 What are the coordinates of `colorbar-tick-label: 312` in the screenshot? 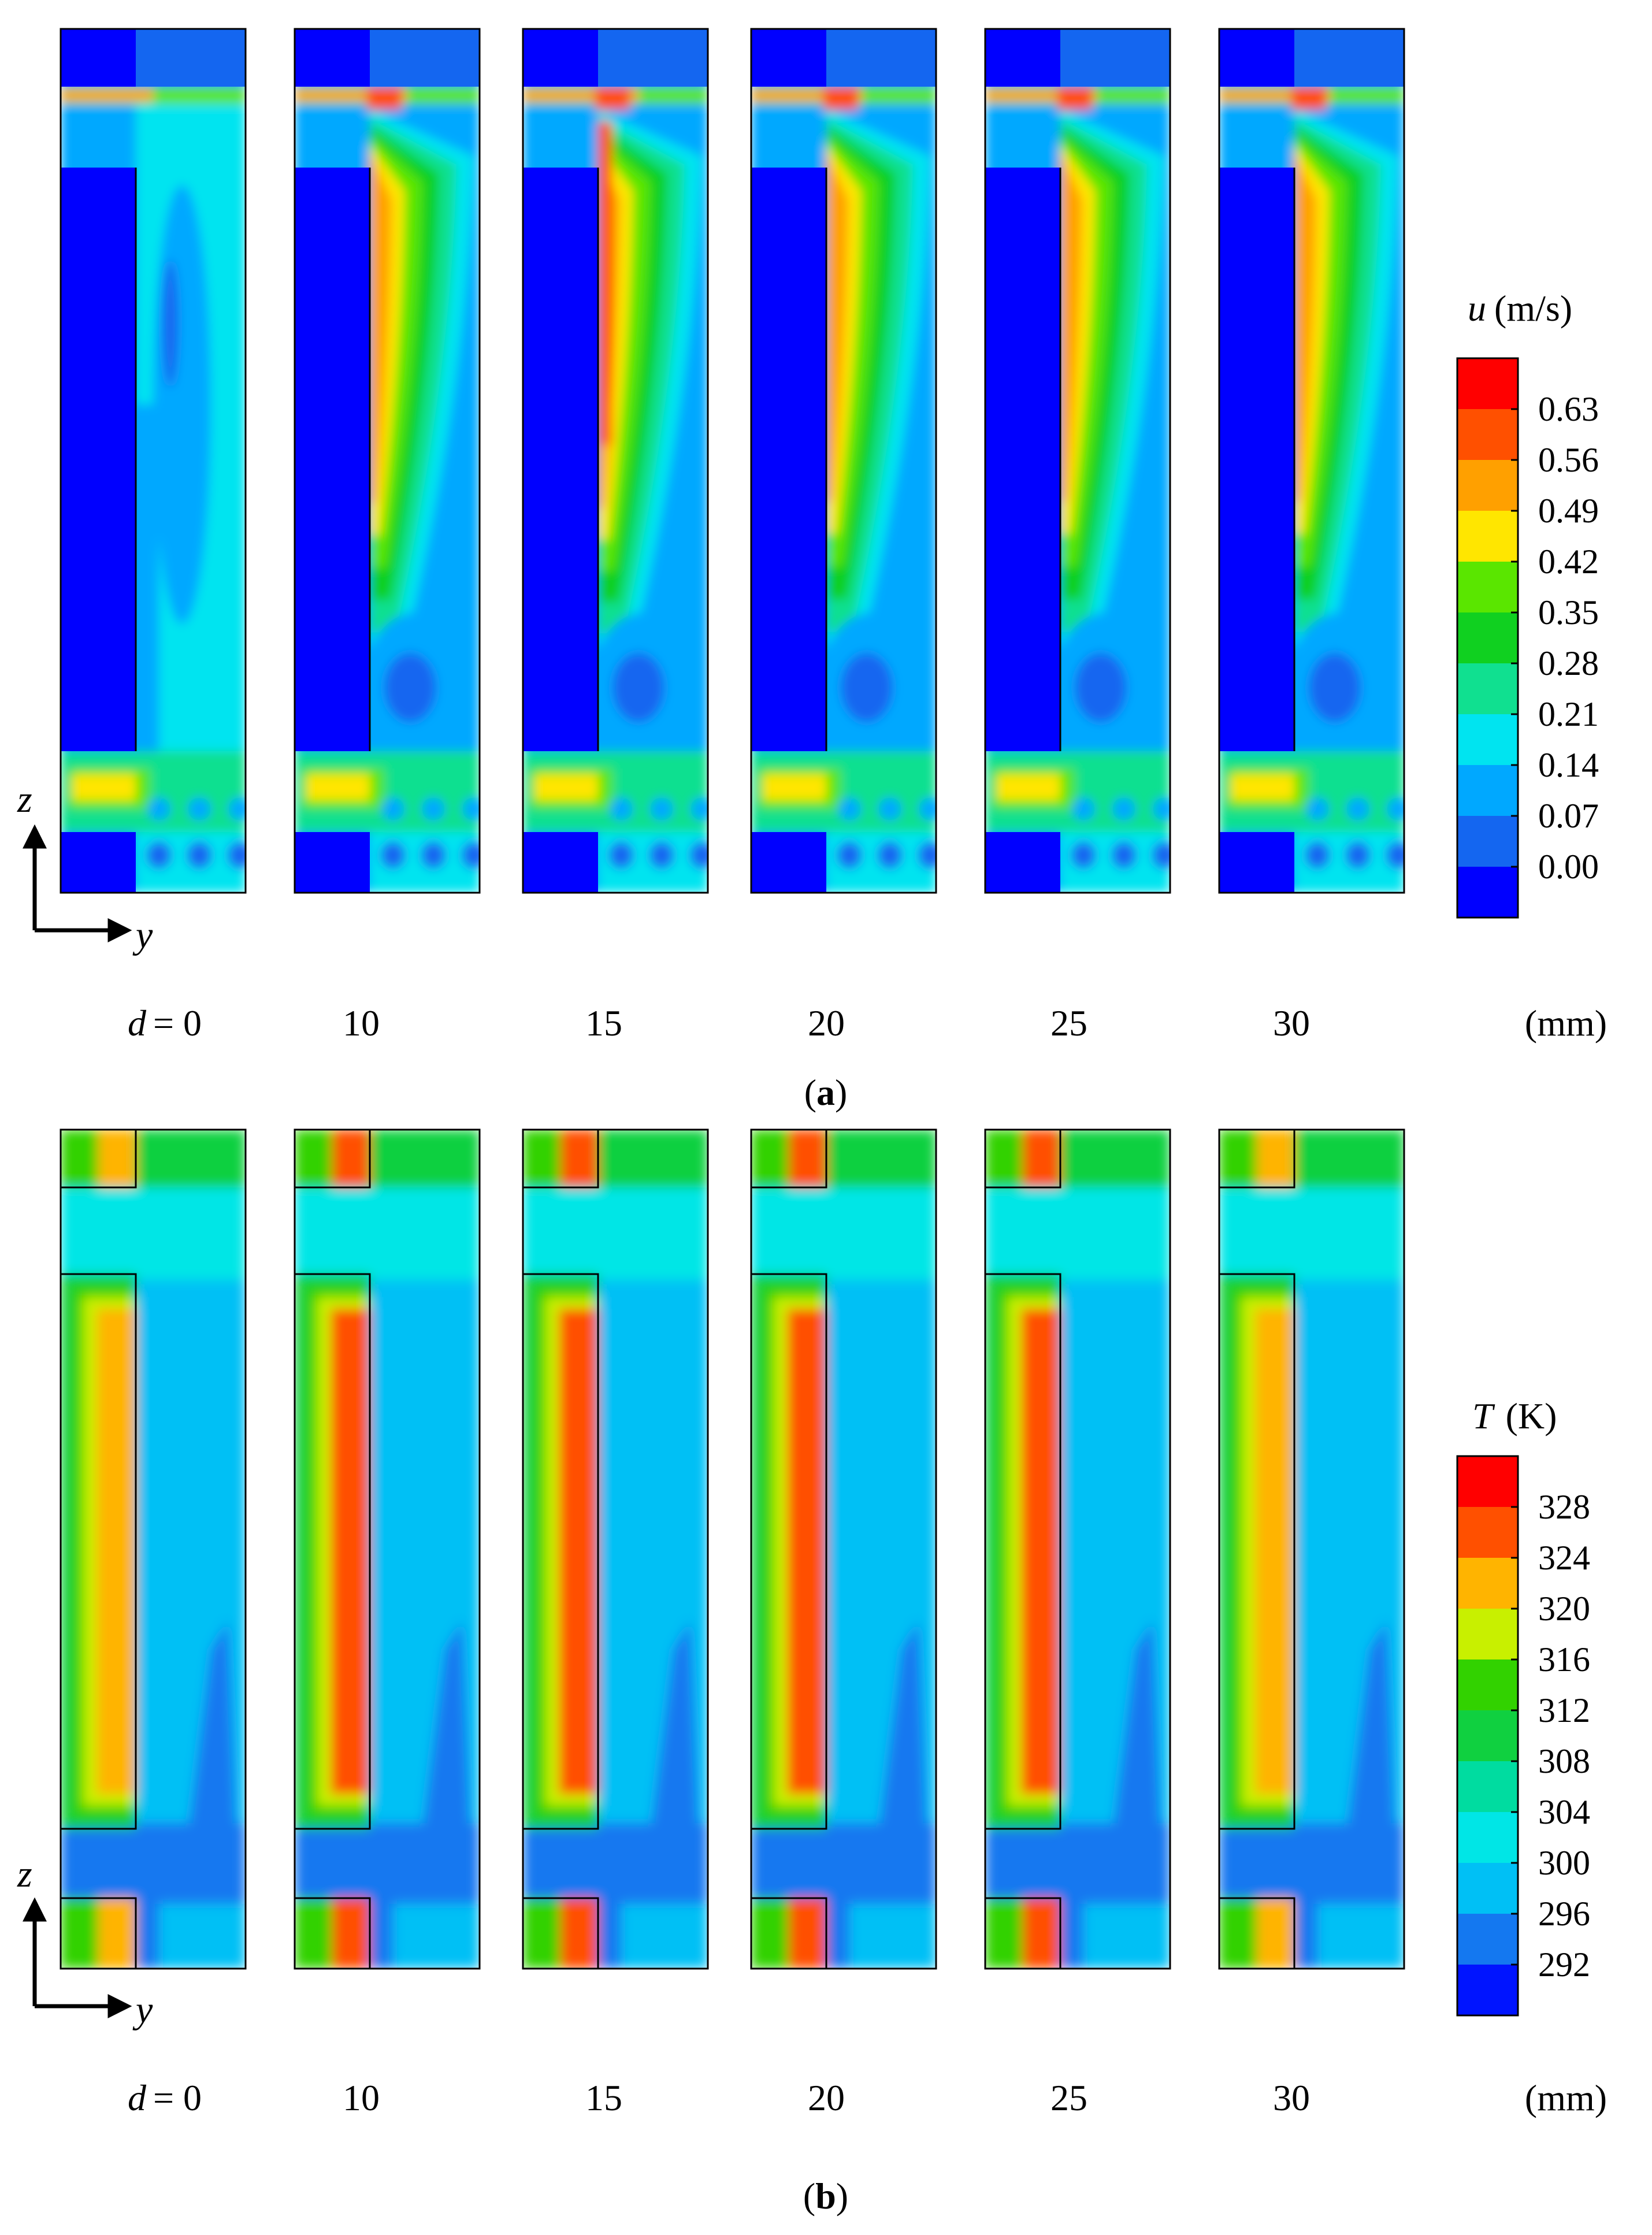 It's located at (1564, 1710).